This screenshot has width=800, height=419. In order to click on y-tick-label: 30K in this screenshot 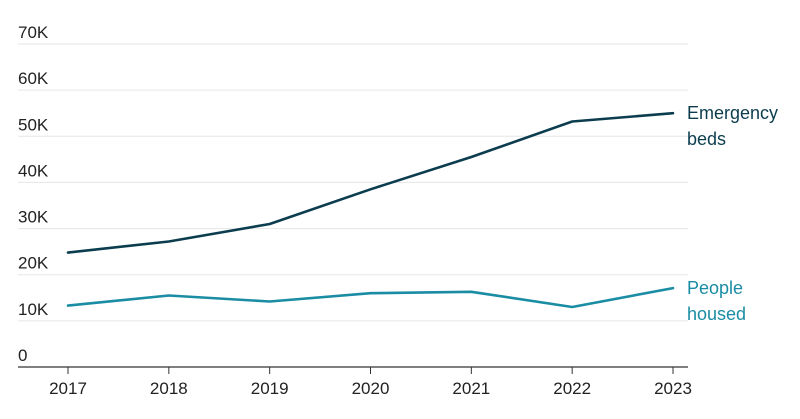, I will do `click(33, 217)`.